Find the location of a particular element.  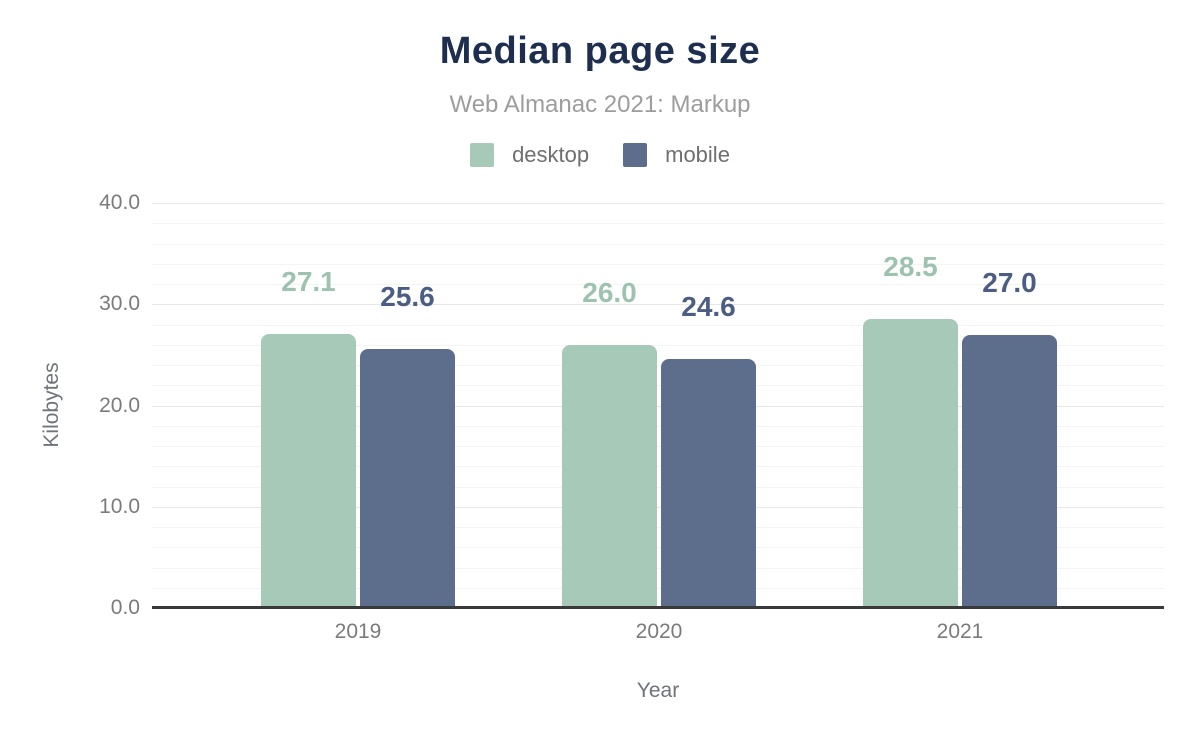

value-label-desktop-2019: 27.1 is located at coordinates (308, 281).